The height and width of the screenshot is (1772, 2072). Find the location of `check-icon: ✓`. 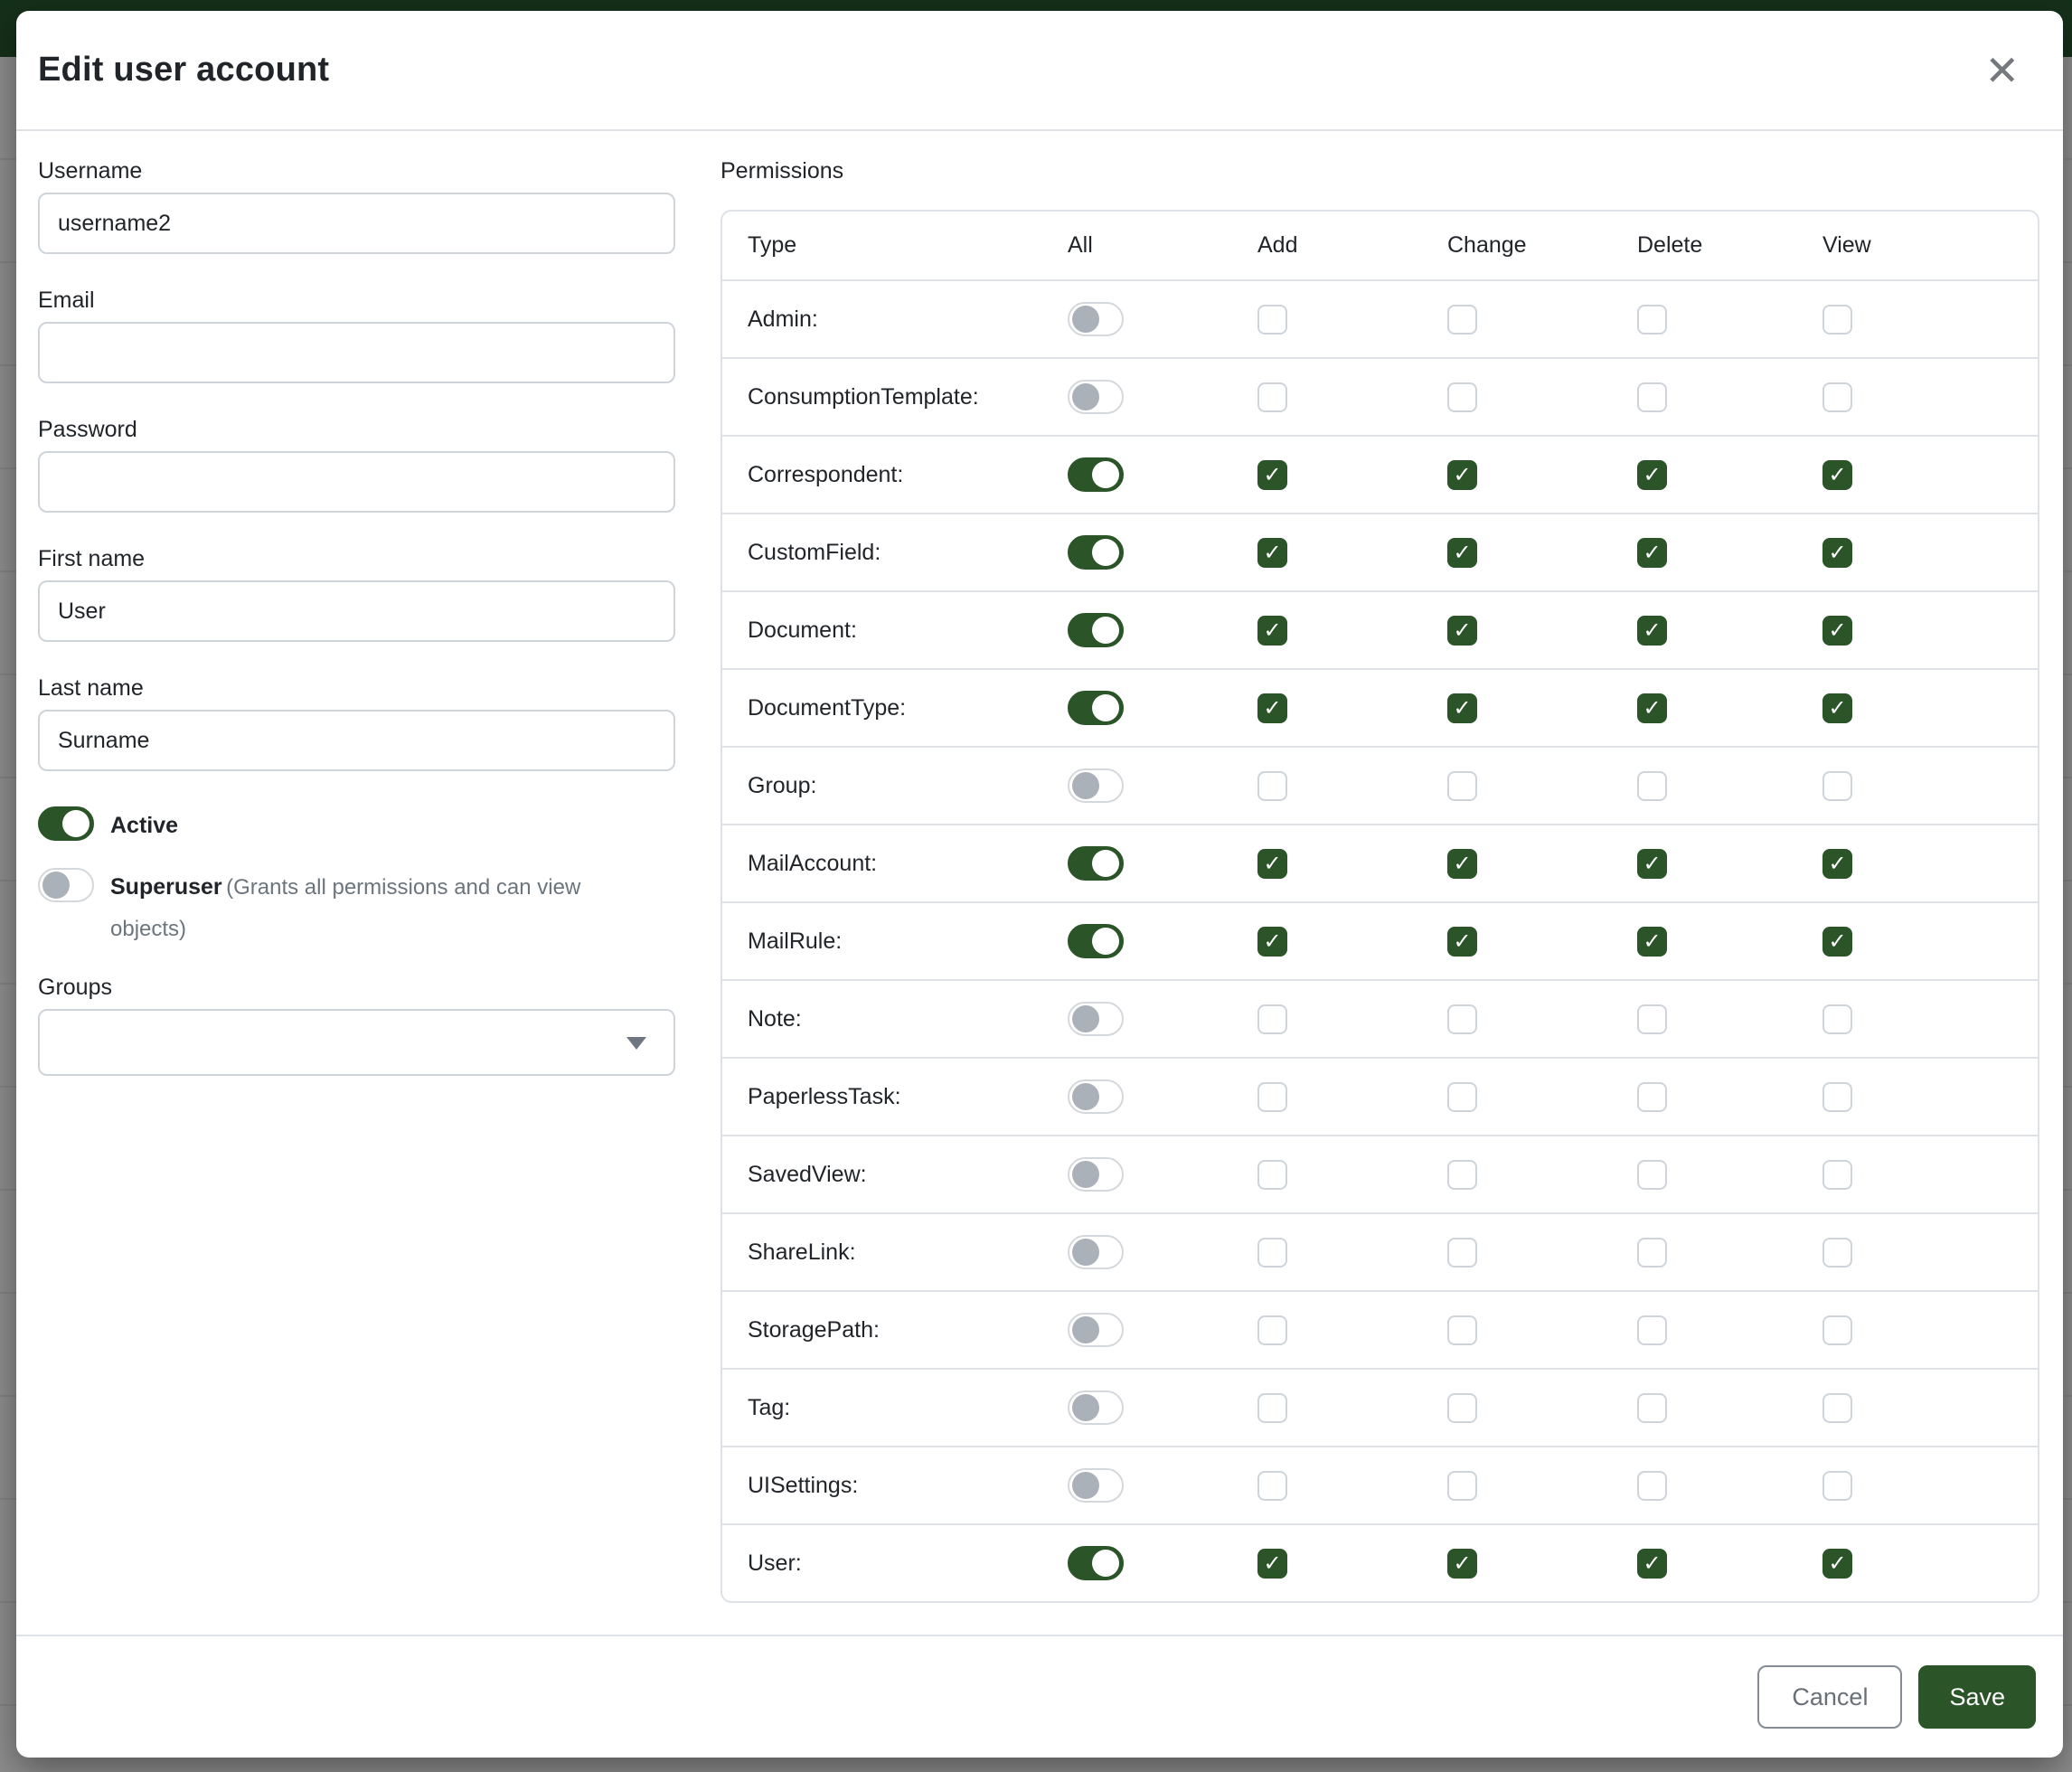

check-icon: ✓ is located at coordinates (1652, 708).